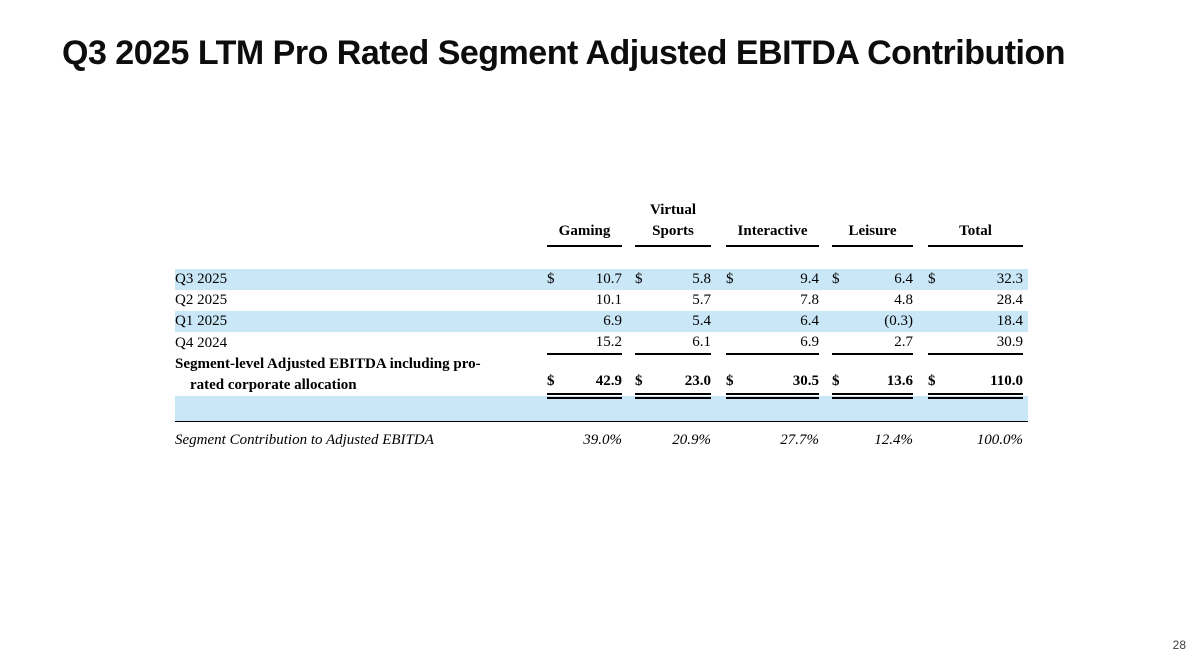 The height and width of the screenshot is (669, 1200). Describe the element at coordinates (584, 279) in the screenshot. I see `cell-q3-gaming: $10.7` at that location.